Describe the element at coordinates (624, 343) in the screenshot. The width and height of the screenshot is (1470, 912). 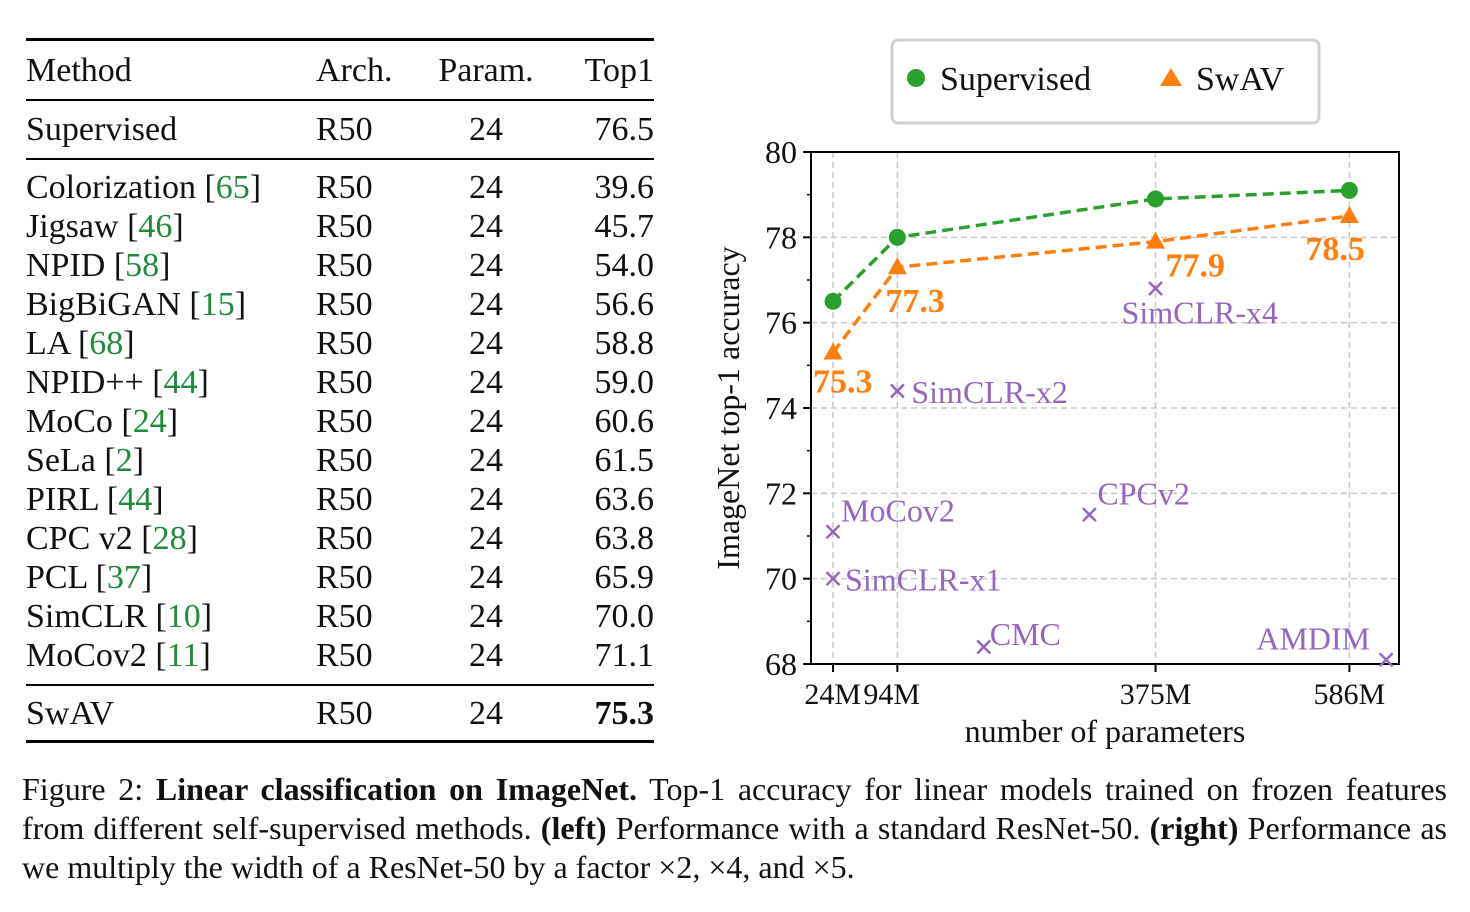
I see `top1-cell: 58.8` at that location.